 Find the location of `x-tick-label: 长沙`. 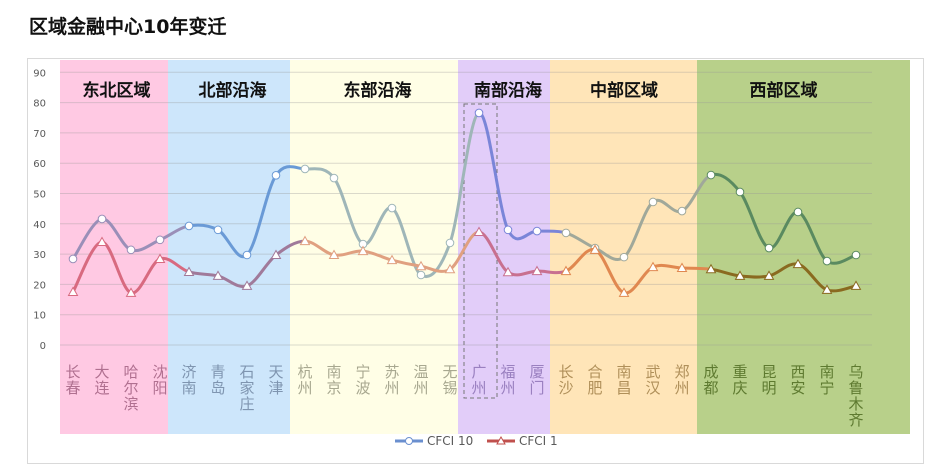

x-tick-label: 长沙 is located at coordinates (565, 380).